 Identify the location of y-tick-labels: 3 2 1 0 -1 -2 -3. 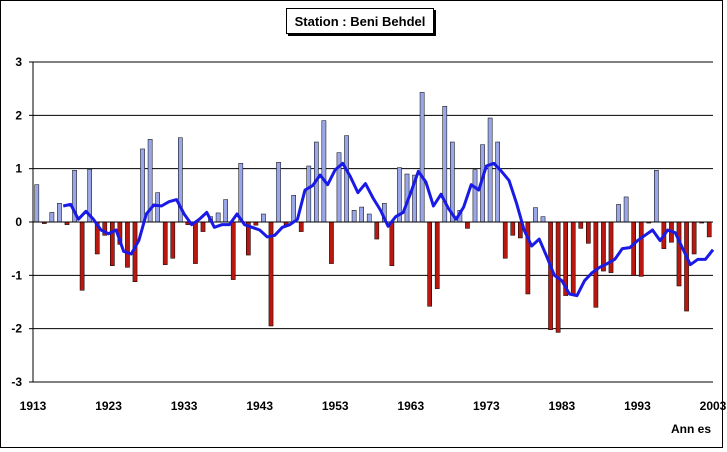
(16, 222).